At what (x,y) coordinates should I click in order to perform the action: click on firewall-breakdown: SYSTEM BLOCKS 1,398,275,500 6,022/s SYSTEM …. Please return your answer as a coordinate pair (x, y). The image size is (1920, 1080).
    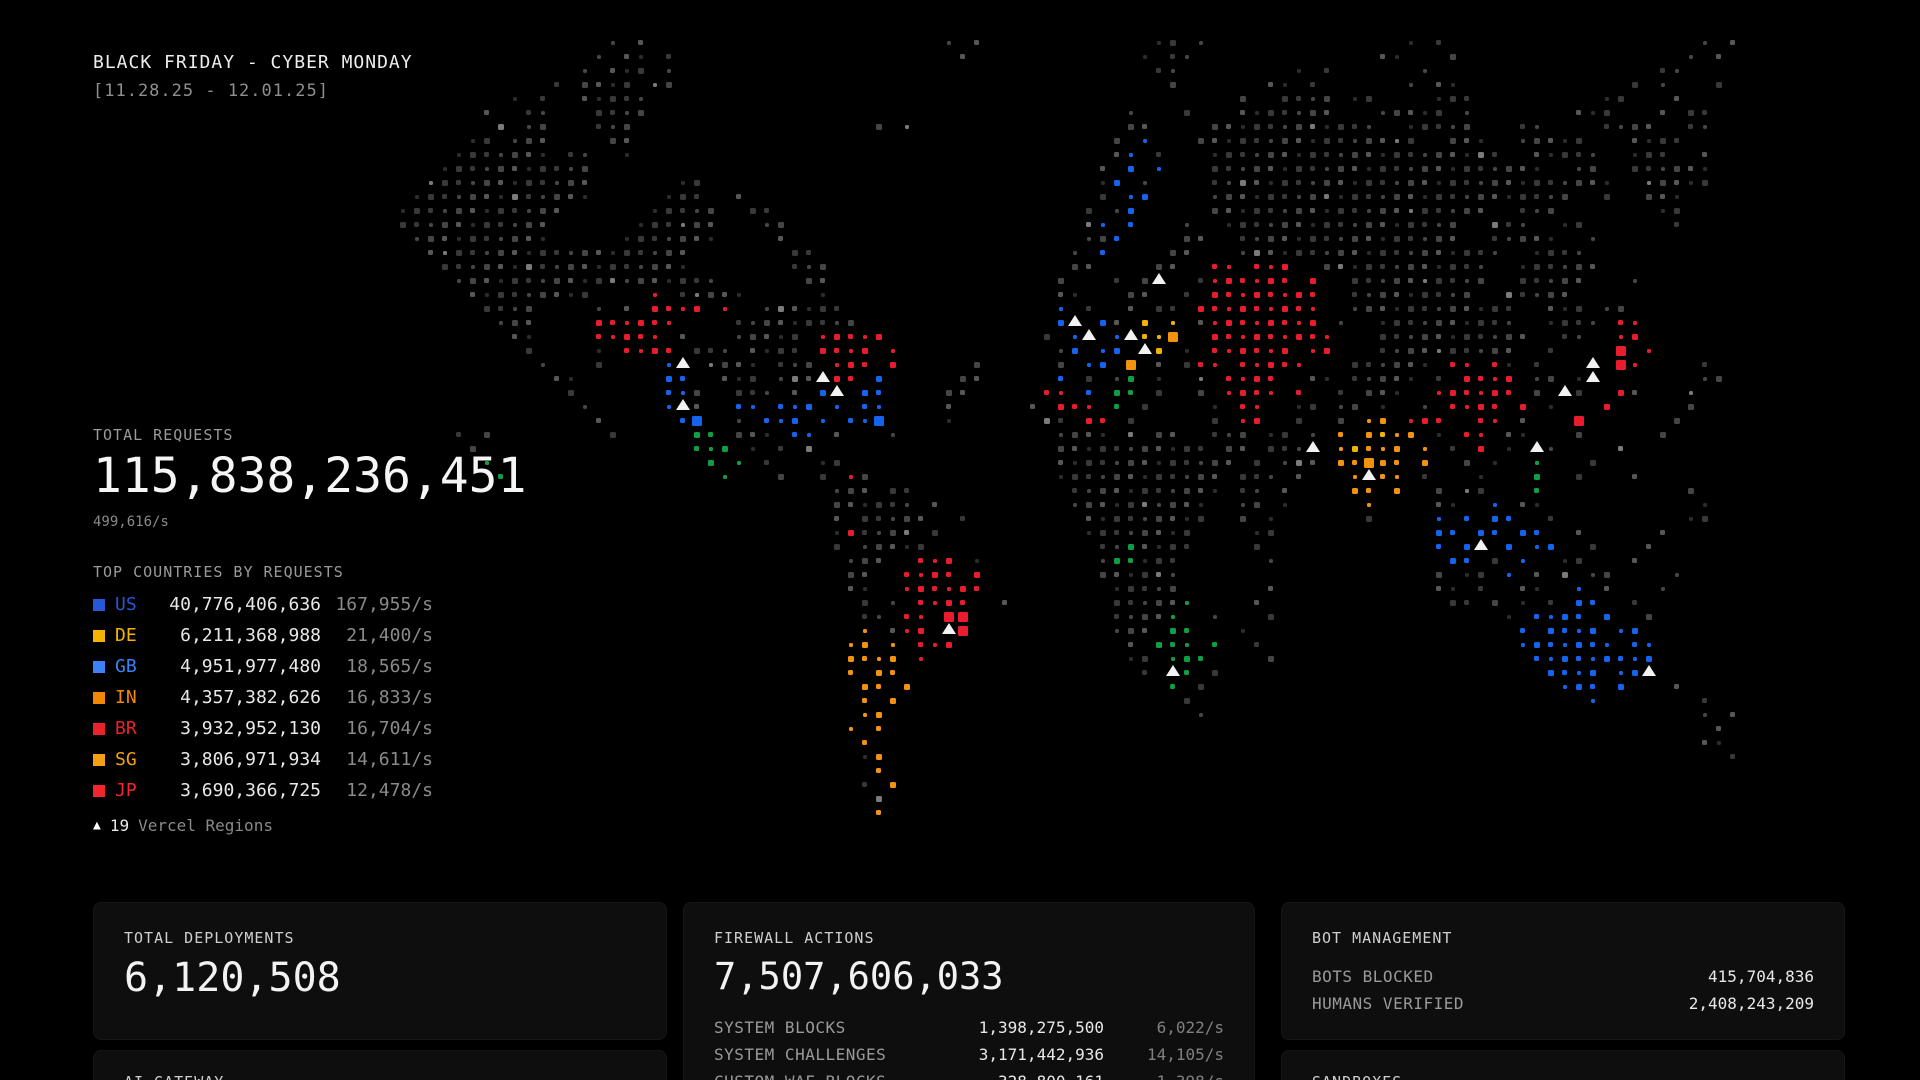
    Looking at the image, I should click on (969, 1047).